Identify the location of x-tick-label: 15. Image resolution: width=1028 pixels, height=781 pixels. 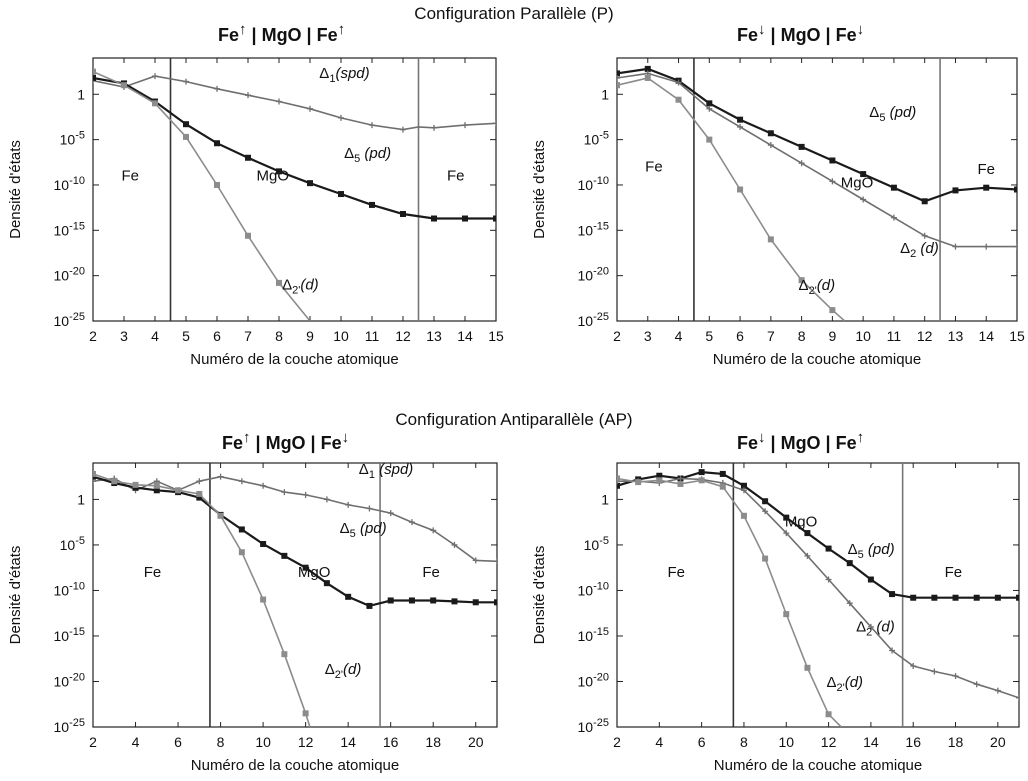
(496, 336).